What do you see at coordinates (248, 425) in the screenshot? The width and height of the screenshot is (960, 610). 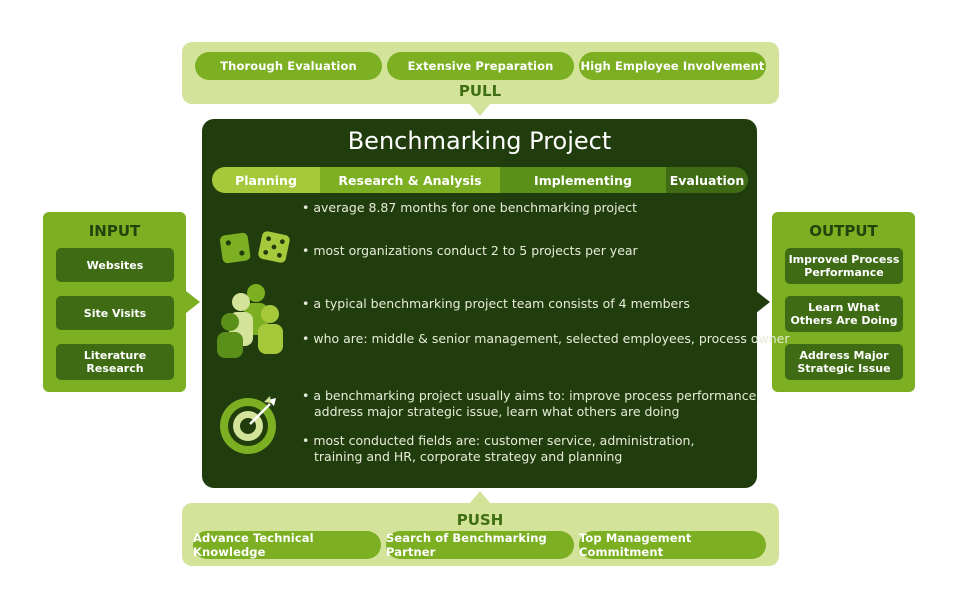 I see `target-icon` at bounding box center [248, 425].